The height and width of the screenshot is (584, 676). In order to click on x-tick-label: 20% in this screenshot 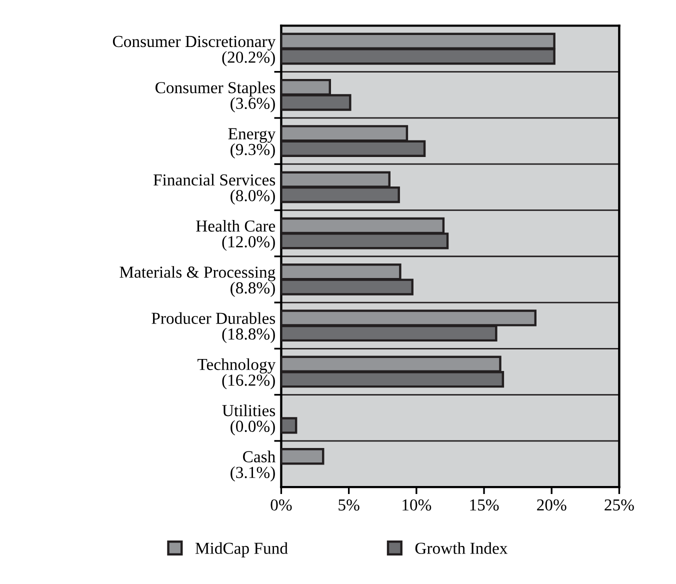, I will do `click(551, 505)`.